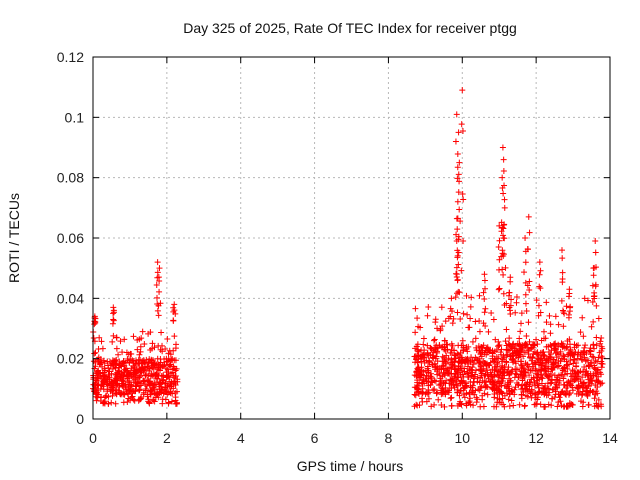 Image resolution: width=640 pixels, height=480 pixels. Describe the element at coordinates (70, 57) in the screenshot. I see `y-tick-label: 0.12` at that location.